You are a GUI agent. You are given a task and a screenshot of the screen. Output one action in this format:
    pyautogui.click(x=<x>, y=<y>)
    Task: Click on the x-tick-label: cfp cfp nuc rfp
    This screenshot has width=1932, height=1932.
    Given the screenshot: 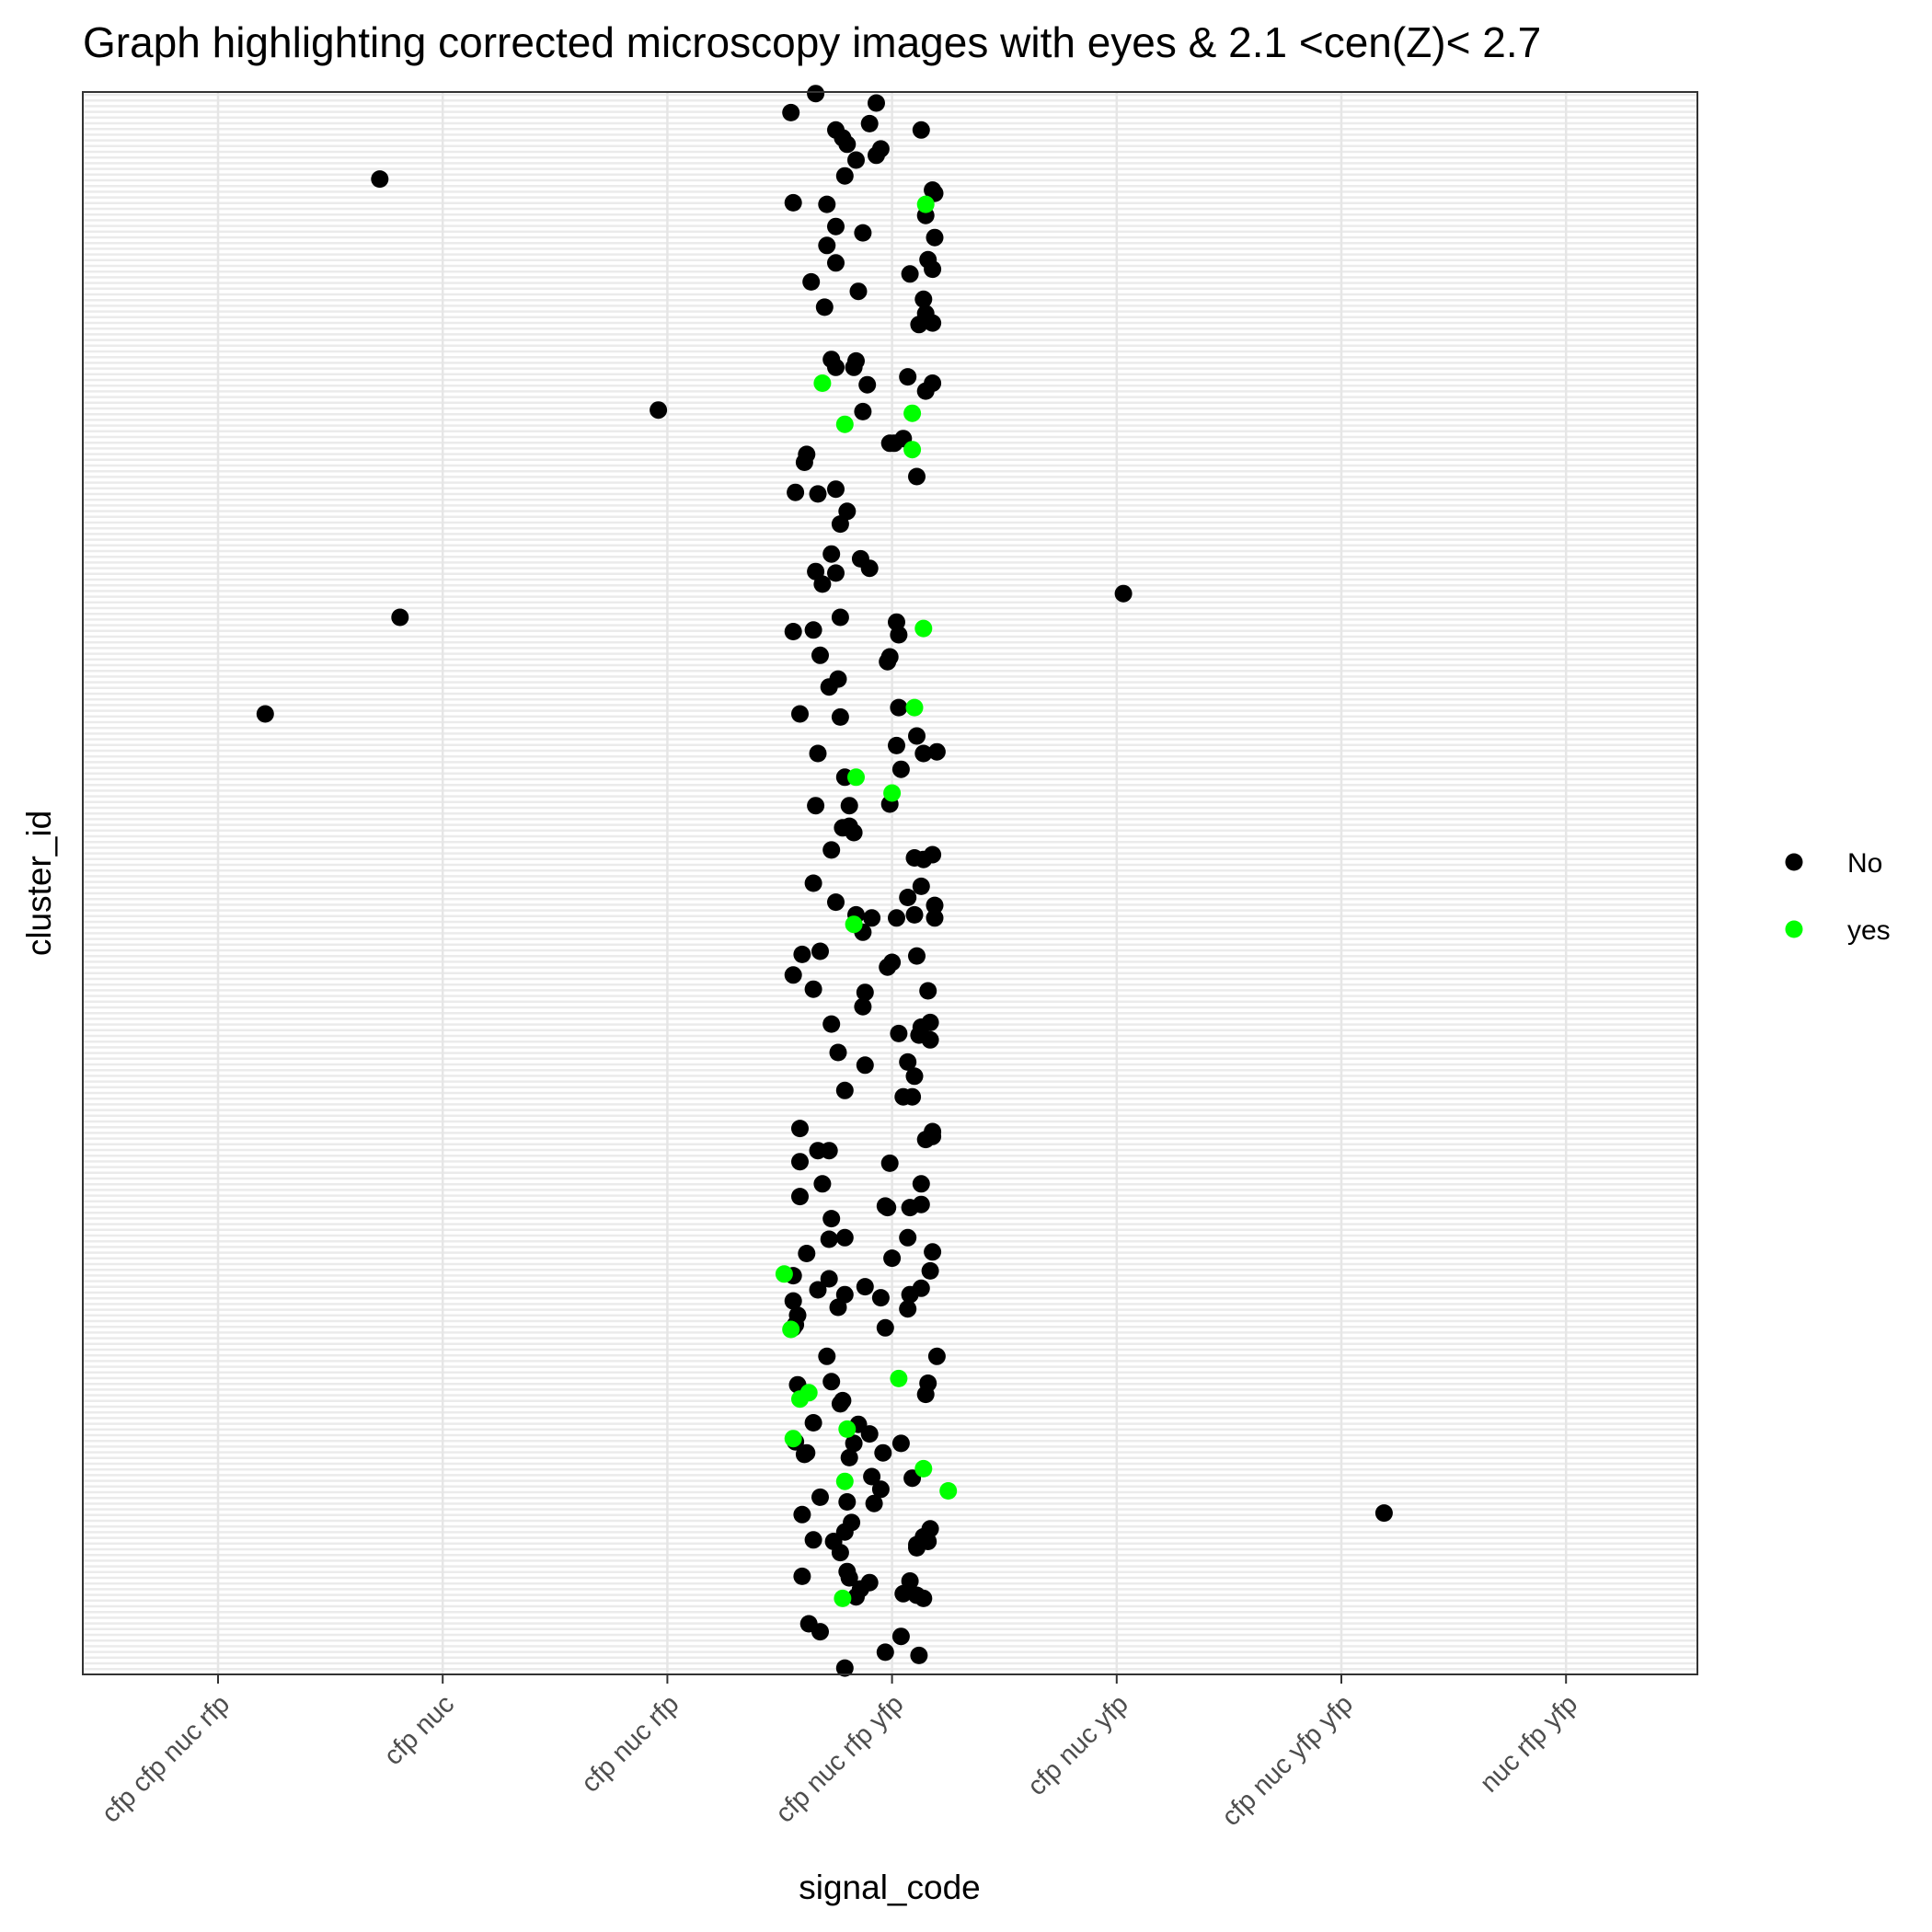 What is the action you would take?
    pyautogui.click(x=166, y=1758)
    